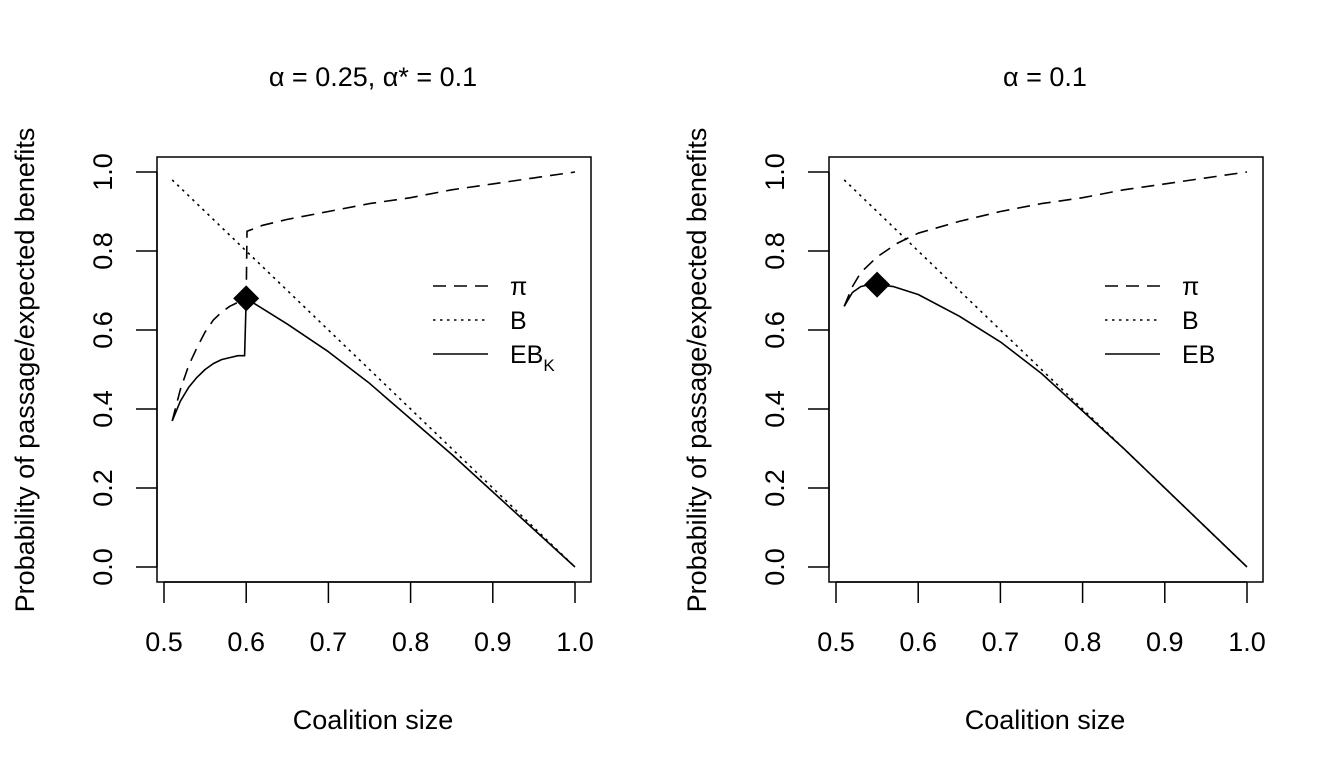 The width and height of the screenshot is (1344, 779). Describe the element at coordinates (1198, 355) in the screenshot. I see `legend-label: EB` at that location.